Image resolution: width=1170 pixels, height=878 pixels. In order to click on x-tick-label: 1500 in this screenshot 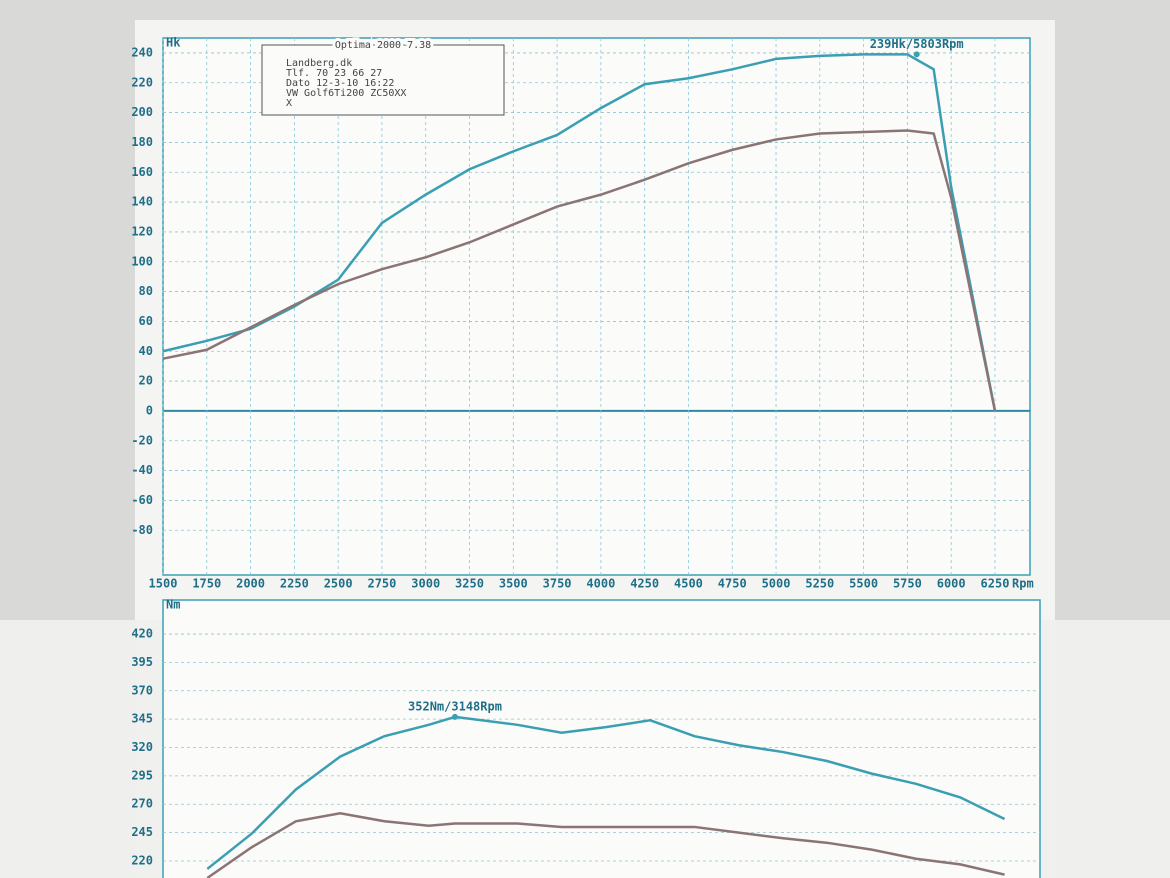, I will do `click(163, 584)`.